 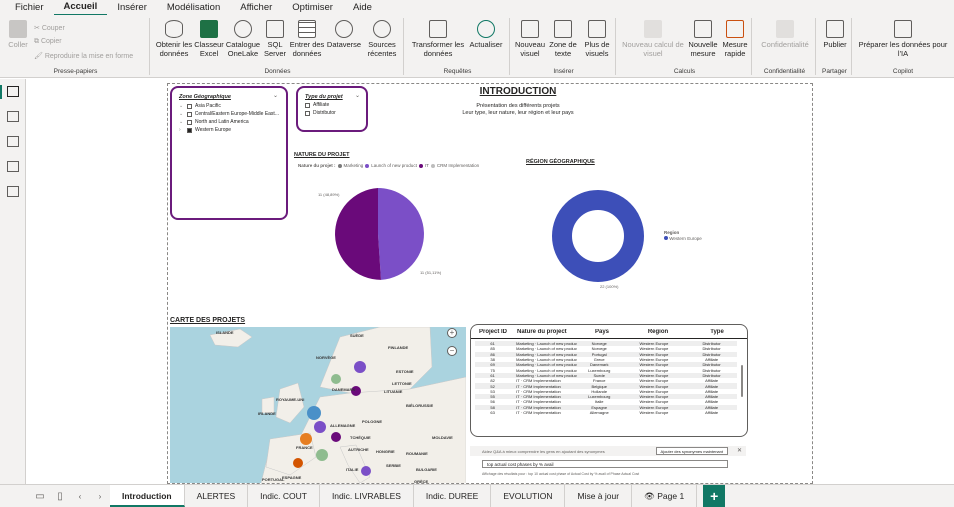 What do you see at coordinates (452, 496) in the screenshot?
I see `page-tab-duree: Indic. DUREE` at bounding box center [452, 496].